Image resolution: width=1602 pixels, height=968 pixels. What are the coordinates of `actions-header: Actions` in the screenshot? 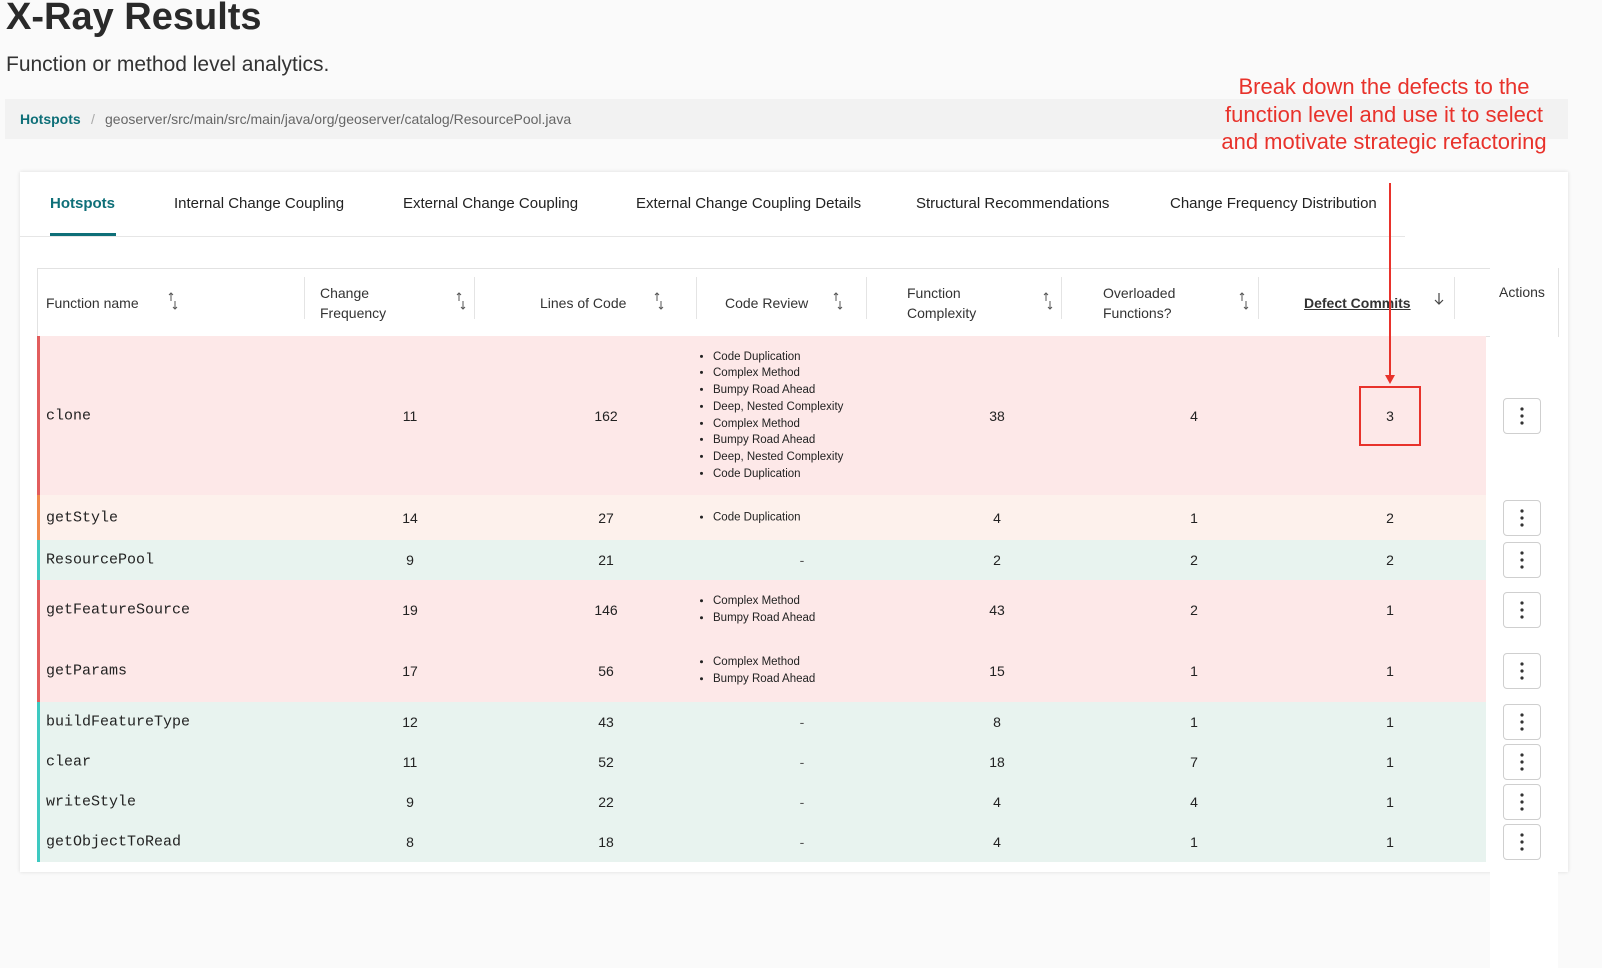 It's located at (1522, 292).